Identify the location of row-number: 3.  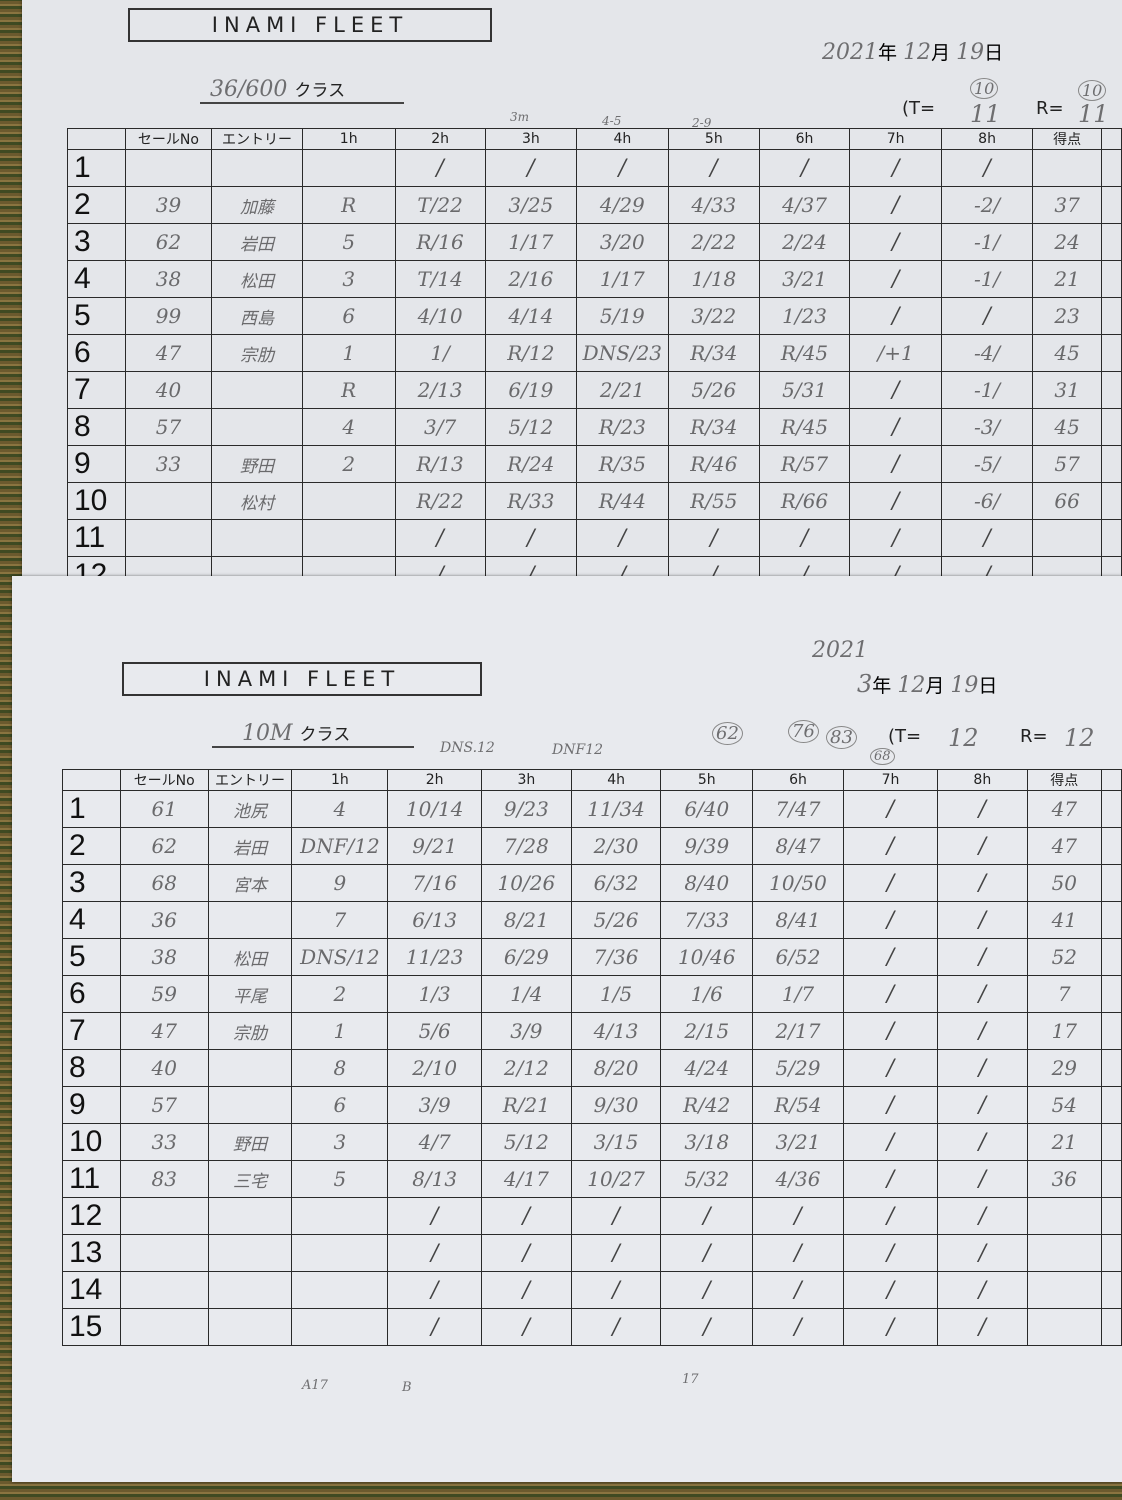
(96, 242).